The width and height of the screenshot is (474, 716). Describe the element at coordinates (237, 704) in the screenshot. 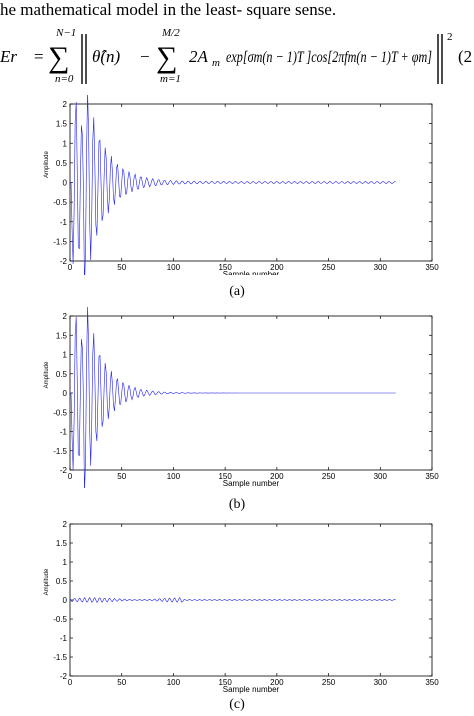

I see `caption-c: (c)` at that location.